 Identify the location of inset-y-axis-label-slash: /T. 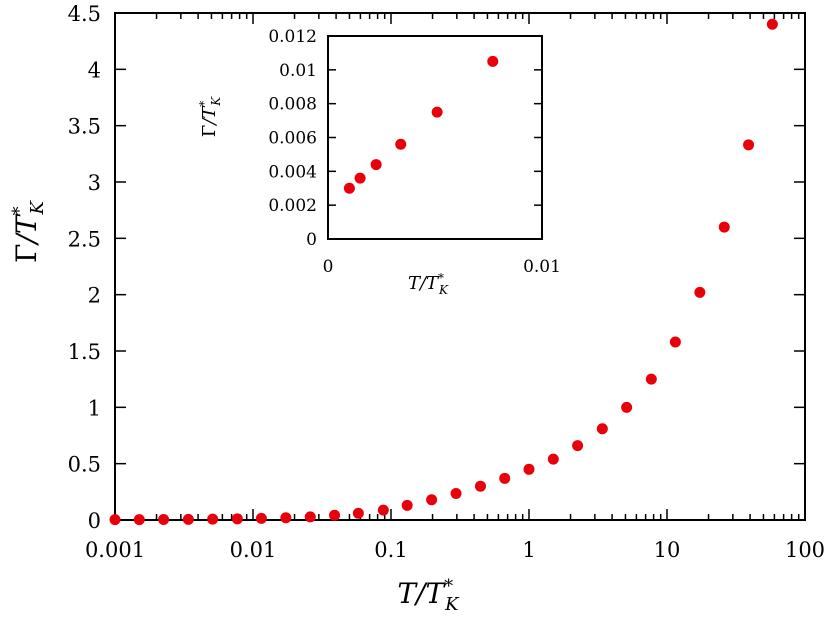
(209, 116).